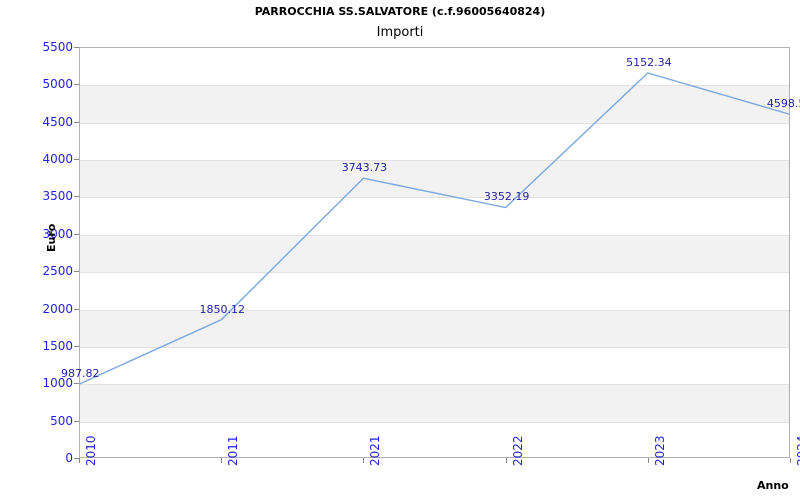 This screenshot has width=800, height=500. Describe the element at coordinates (80, 374) in the screenshot. I see `data-point-label: 987.82` at that location.